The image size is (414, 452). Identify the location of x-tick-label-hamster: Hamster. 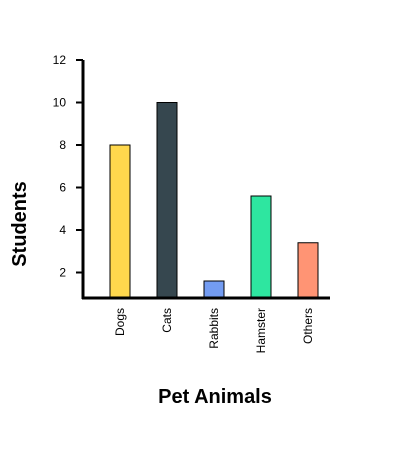
(261, 330).